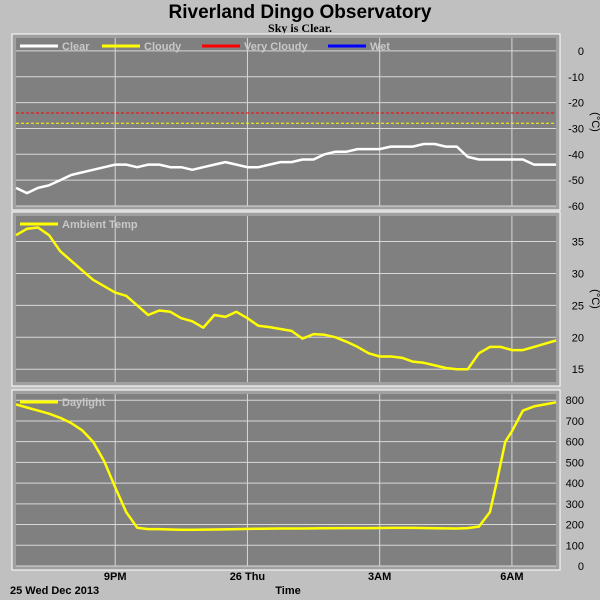 Image resolution: width=600 pixels, height=600 pixels. What do you see at coordinates (379, 577) in the screenshot?
I see `x-tick-label: 3AM` at bounding box center [379, 577].